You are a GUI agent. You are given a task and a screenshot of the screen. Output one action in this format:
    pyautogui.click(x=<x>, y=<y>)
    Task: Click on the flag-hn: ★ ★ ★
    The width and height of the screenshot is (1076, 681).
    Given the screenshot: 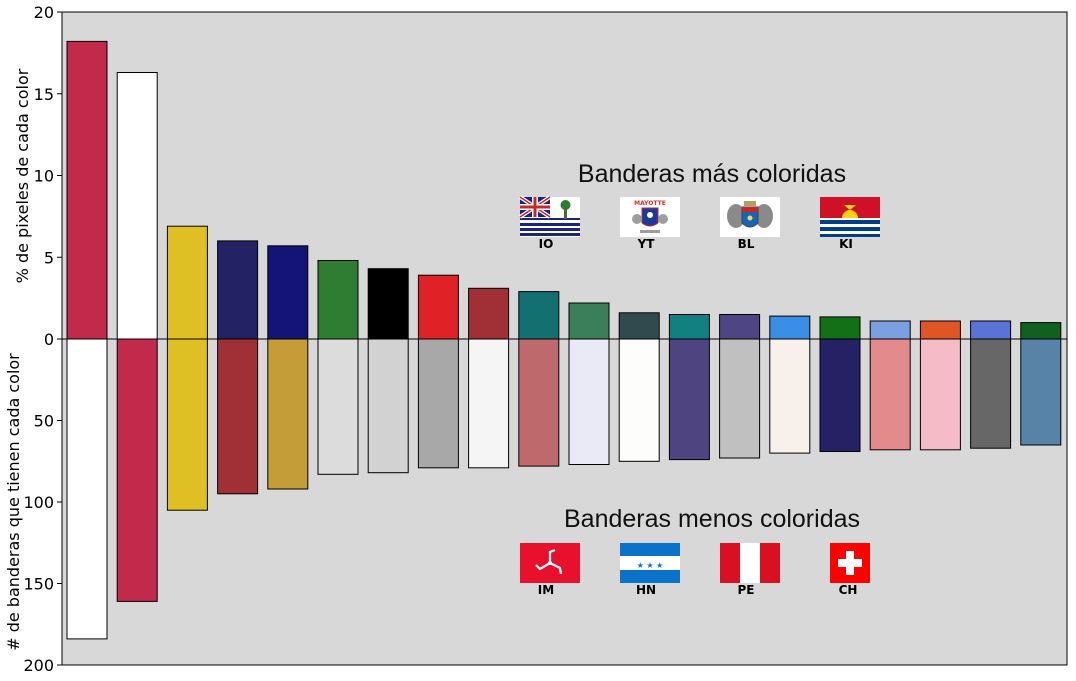 What is the action you would take?
    pyautogui.click(x=650, y=563)
    